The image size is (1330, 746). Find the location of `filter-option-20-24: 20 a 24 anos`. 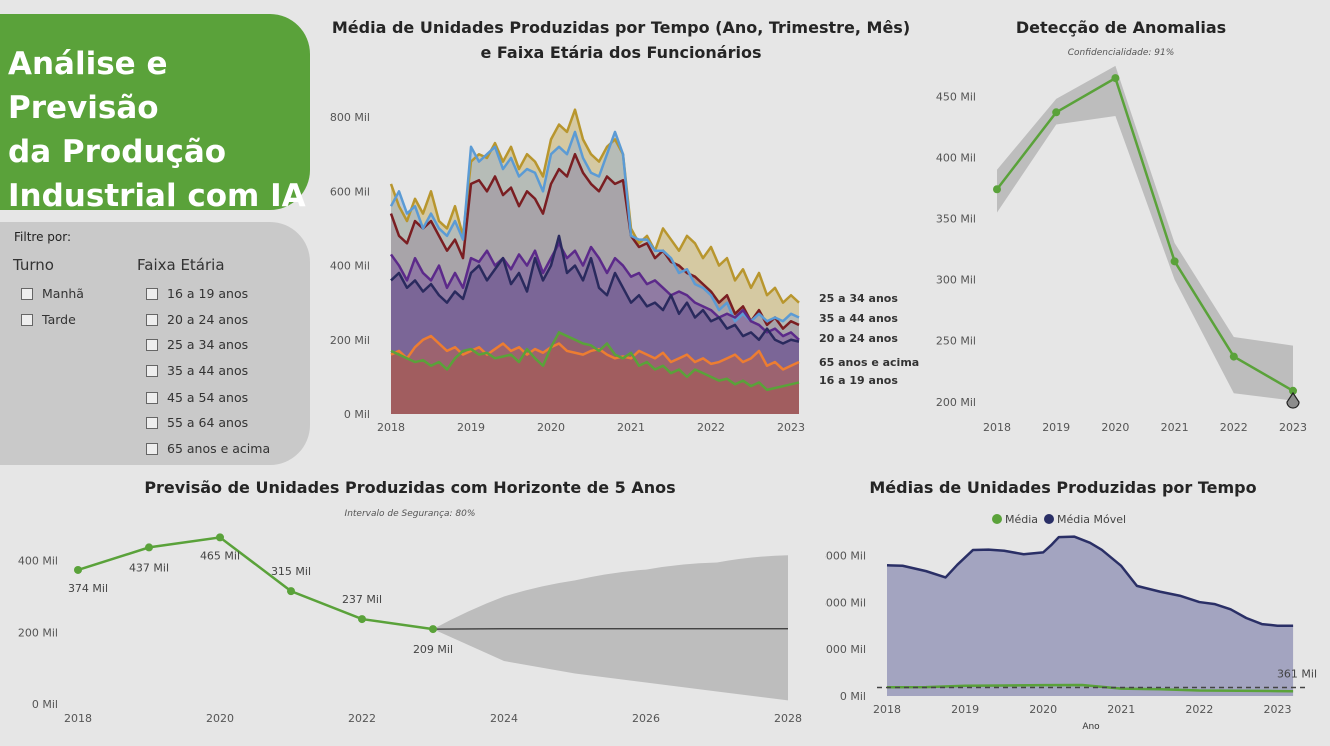

filter-option-20-24: 20 a 24 anos is located at coordinates (197, 319).